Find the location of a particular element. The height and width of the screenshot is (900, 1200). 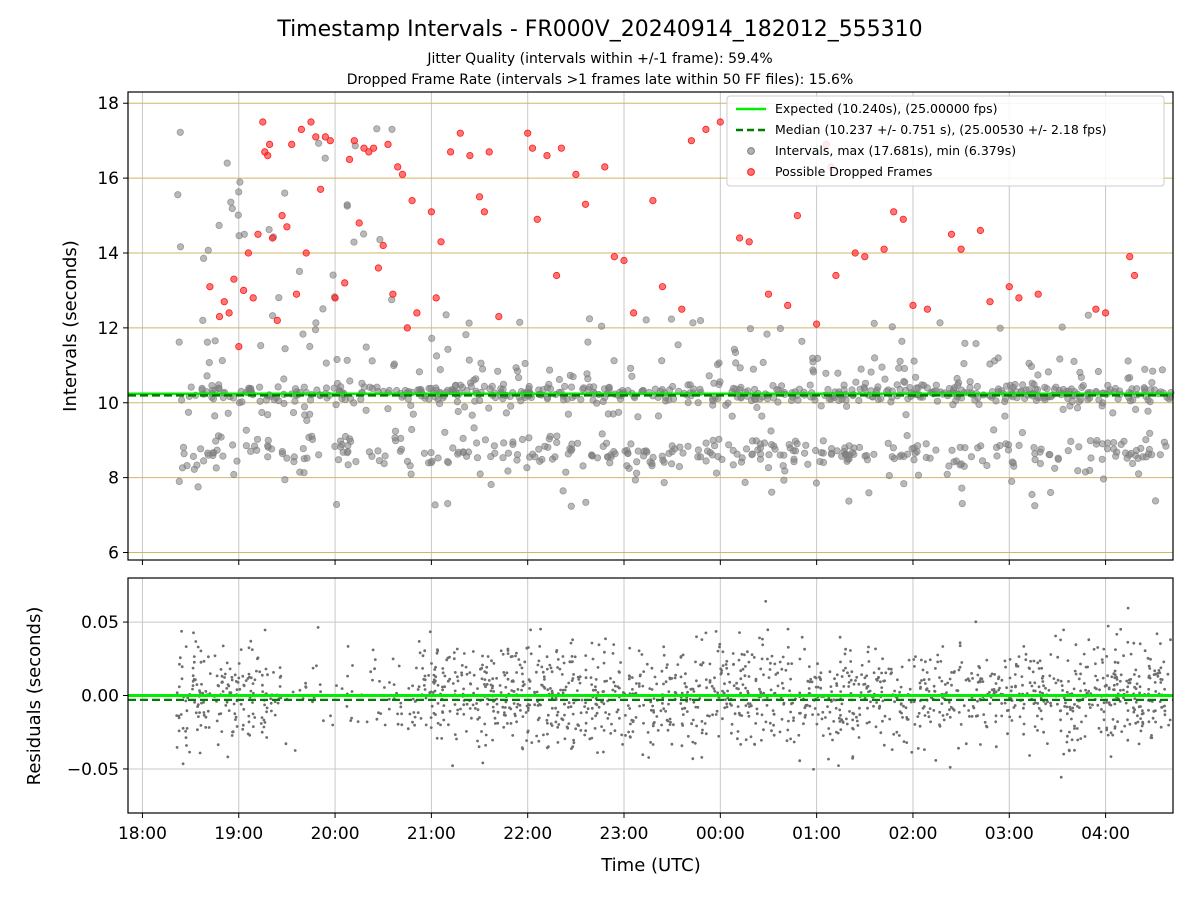

legend-dropped-label: Possible Dropped Frames is located at coordinates (853, 171).